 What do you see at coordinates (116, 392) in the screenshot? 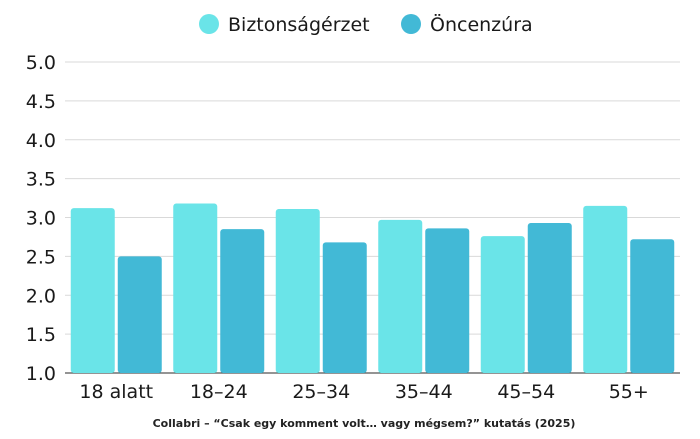
I see `x-category-label: 18 alatt` at bounding box center [116, 392].